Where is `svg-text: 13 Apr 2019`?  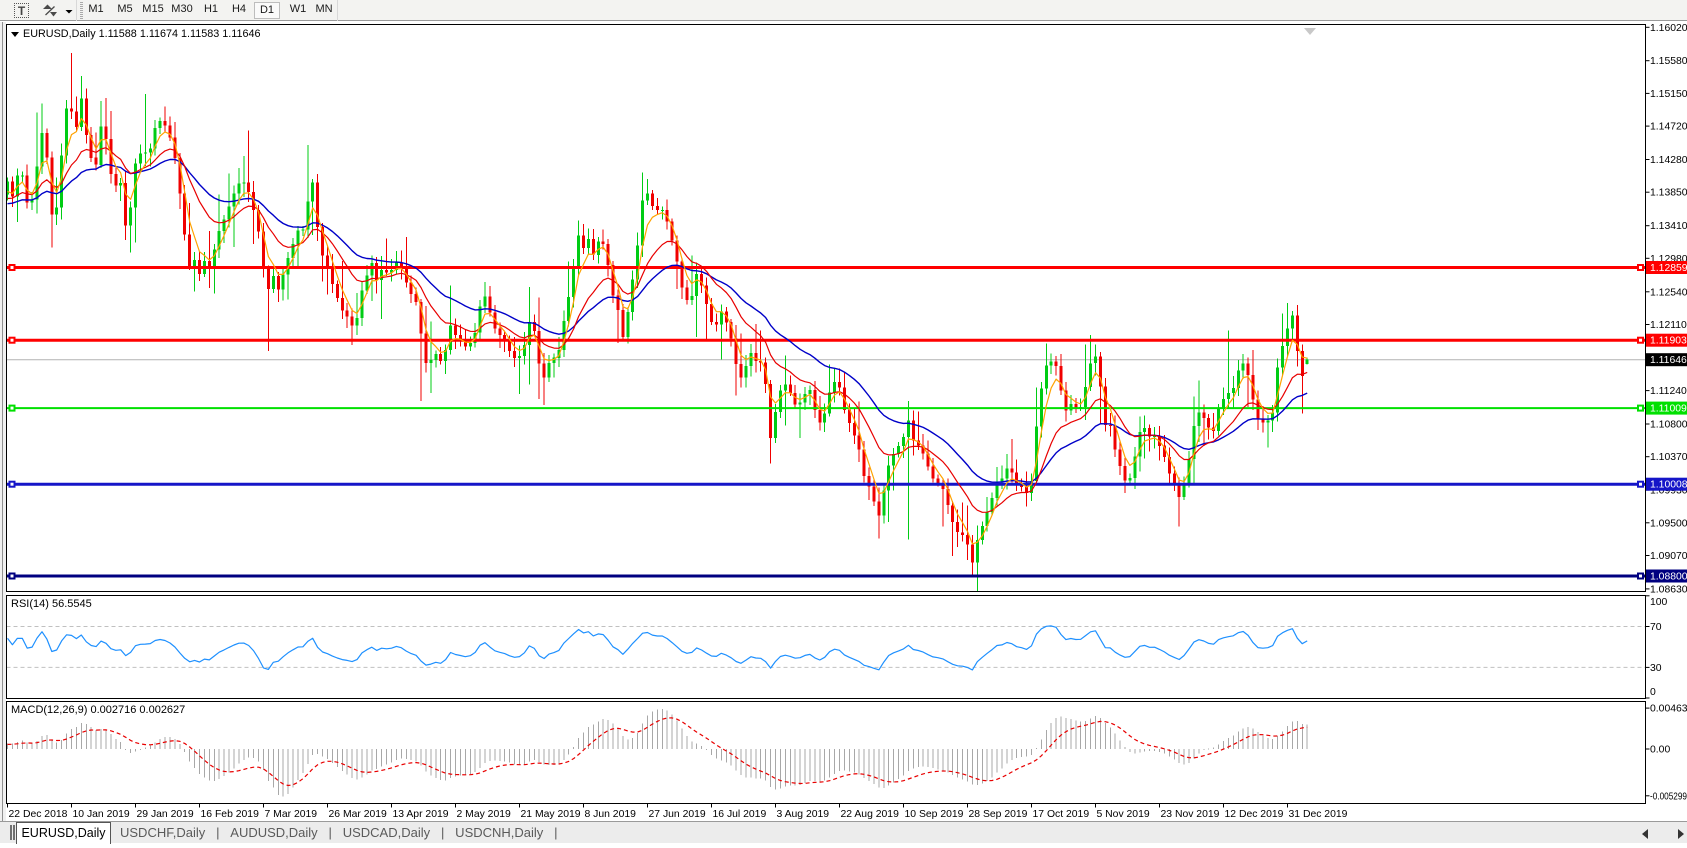
svg-text: 13 Apr 2019 is located at coordinates (421, 814).